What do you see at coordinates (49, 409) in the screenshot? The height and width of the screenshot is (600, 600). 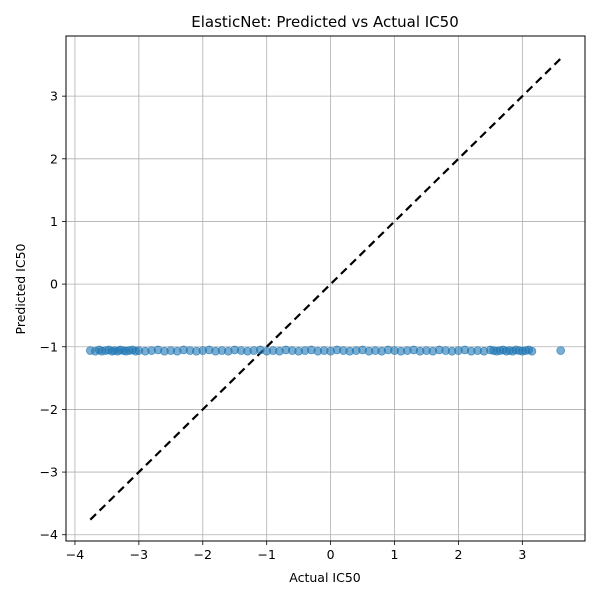 I see `y-tick-label: −2` at bounding box center [49, 409].